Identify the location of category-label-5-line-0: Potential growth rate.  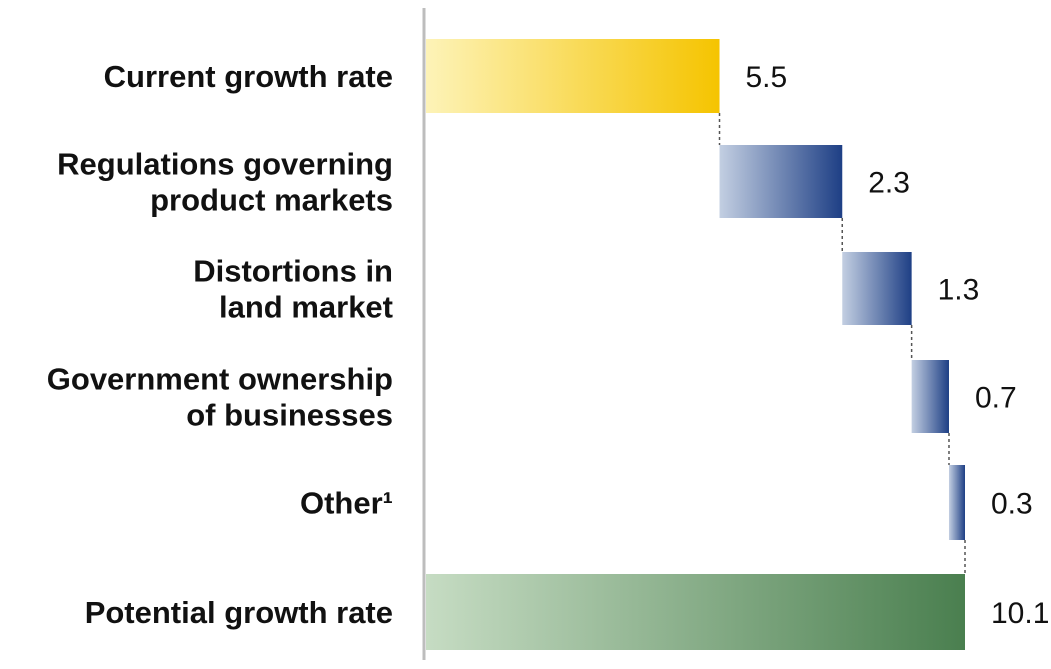
(239, 612).